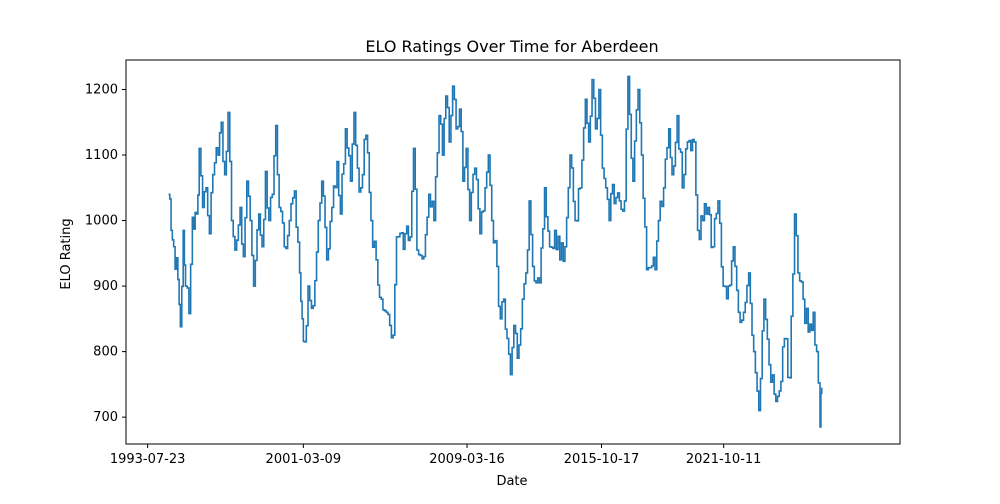 This screenshot has width=1000, height=504. What do you see at coordinates (304, 459) in the screenshot?
I see `x-tick-label: 2001-03-09` at bounding box center [304, 459].